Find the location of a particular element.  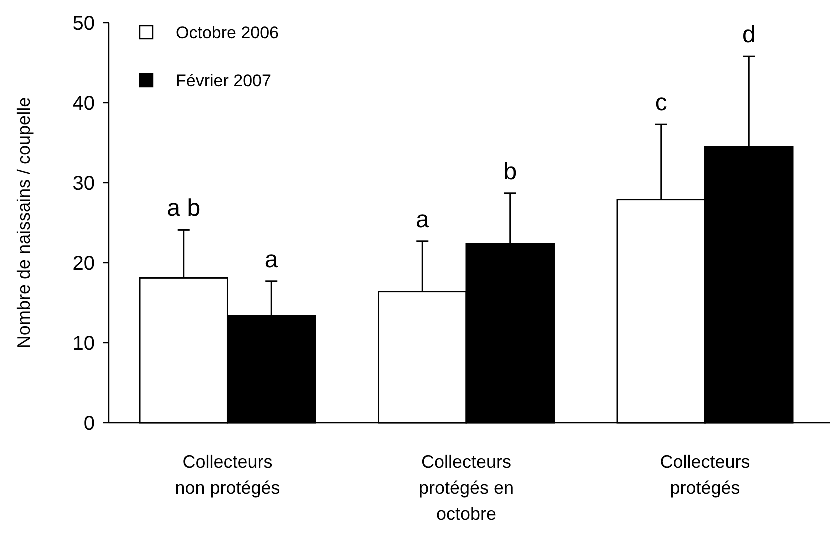

legend-label: Octobre 2006 is located at coordinates (228, 33).